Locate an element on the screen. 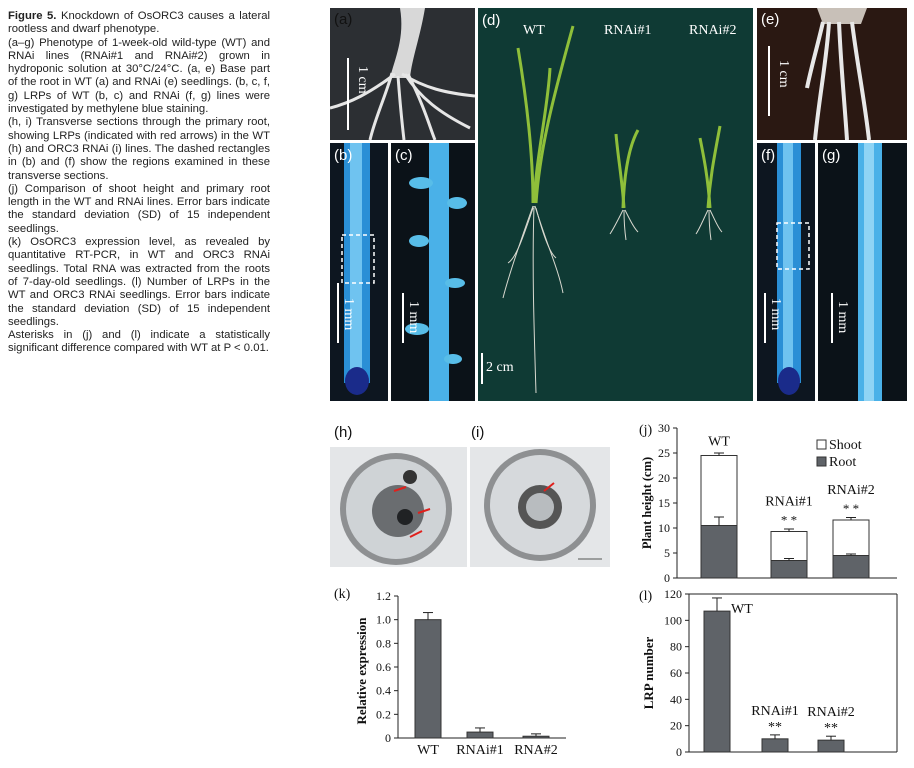 This screenshot has width=914, height=768. chart-l-y-tick-label: 80 is located at coordinates (676, 647).